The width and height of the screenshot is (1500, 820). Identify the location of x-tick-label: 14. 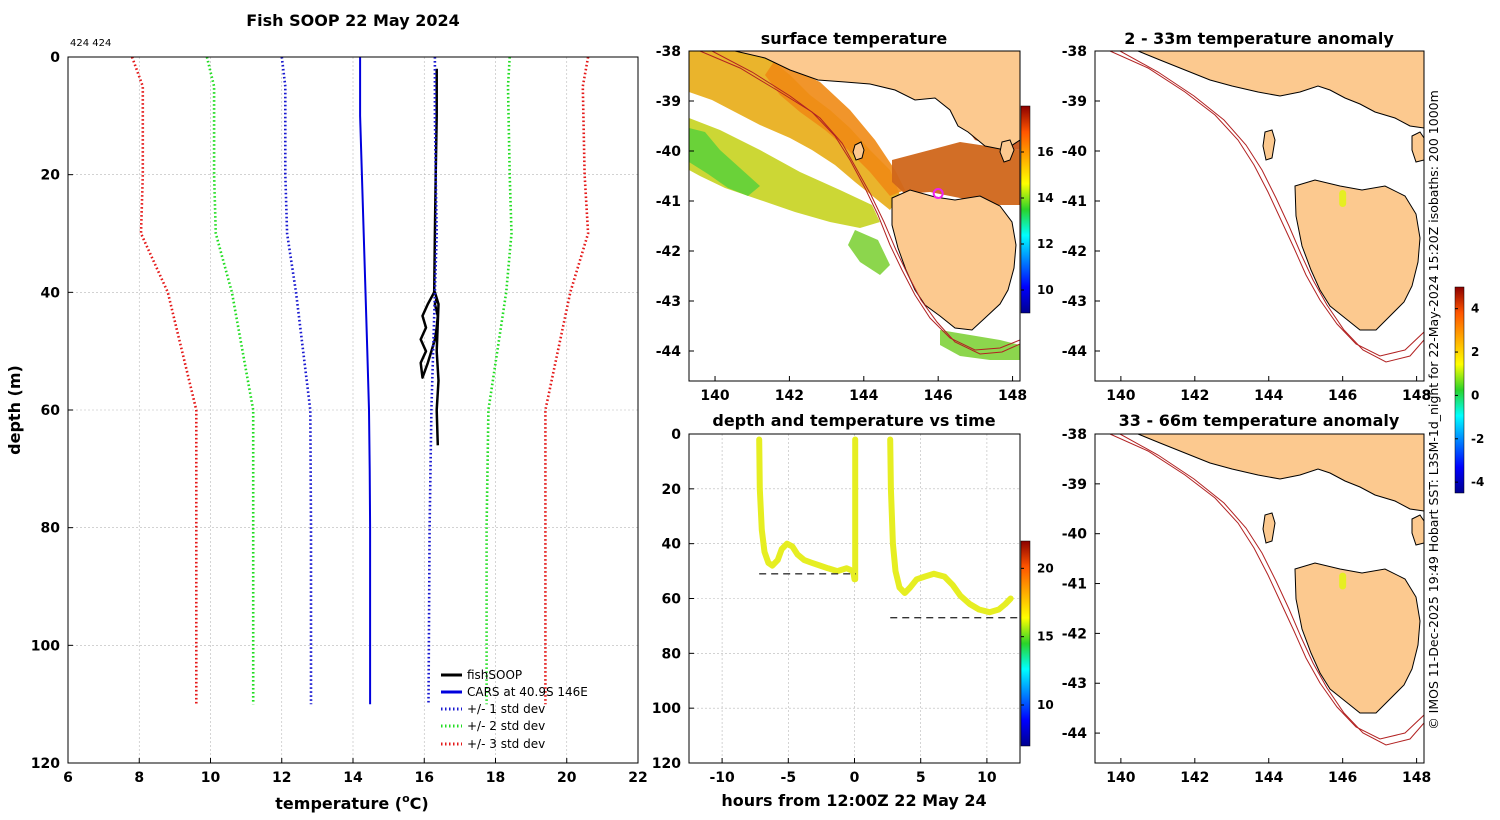
(353, 778).